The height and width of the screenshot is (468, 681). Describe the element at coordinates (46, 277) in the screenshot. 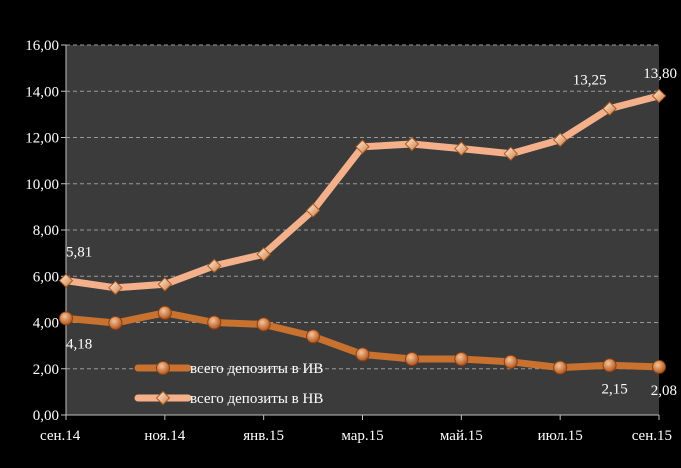

I see `y-tick-label: 6,00` at that location.